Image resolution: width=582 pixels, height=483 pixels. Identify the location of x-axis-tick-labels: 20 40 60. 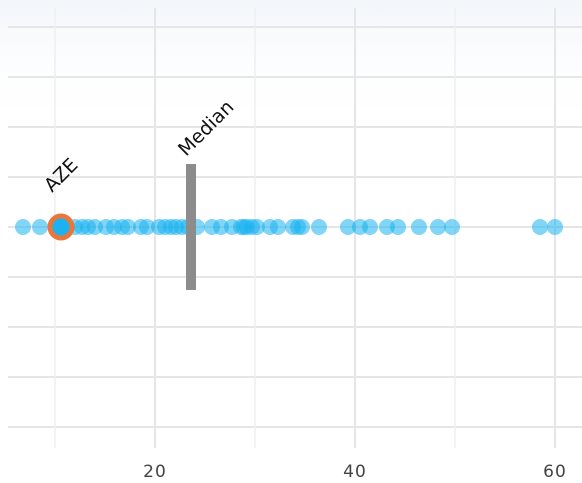
(355, 472).